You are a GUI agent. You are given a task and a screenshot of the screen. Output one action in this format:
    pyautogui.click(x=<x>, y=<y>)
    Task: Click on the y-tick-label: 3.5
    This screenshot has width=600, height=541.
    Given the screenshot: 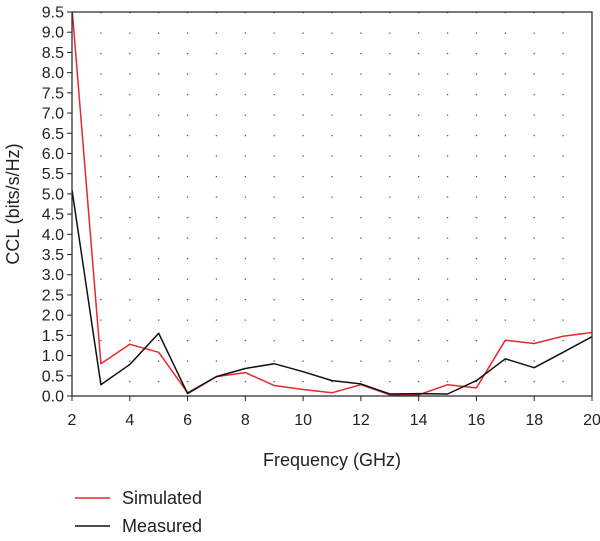 What is the action you would take?
    pyautogui.click(x=53, y=255)
    